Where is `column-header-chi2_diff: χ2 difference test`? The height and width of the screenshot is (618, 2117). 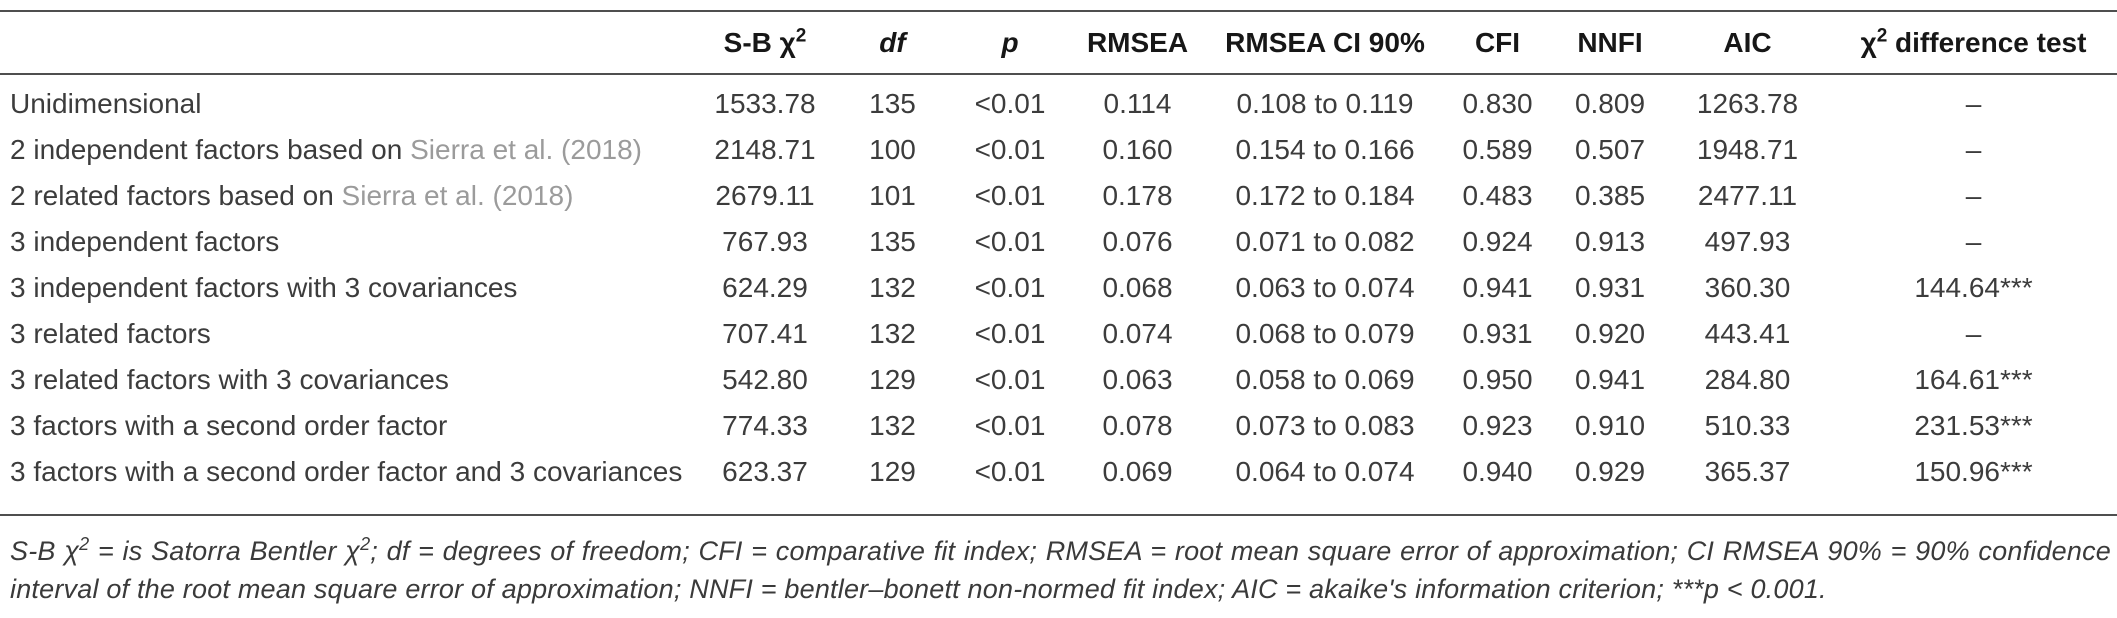
column-header-chi2_diff: χ2 difference test is located at coordinates (1973, 43).